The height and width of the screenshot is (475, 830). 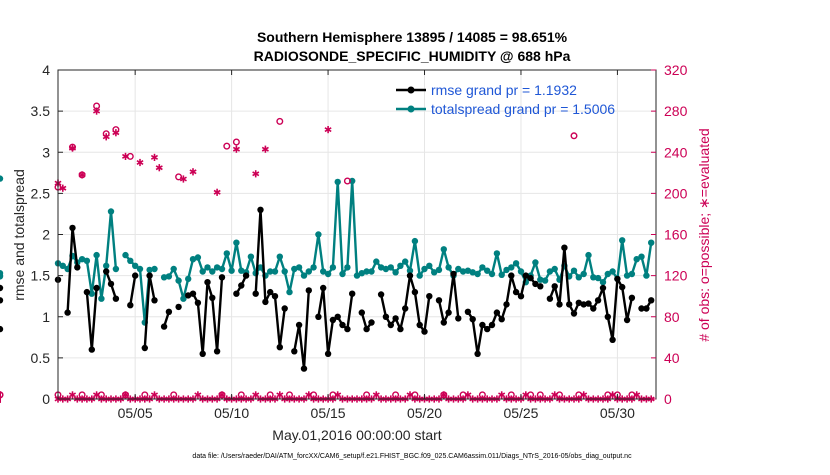 What do you see at coordinates (676, 152) in the screenshot?
I see `right-tick-label: 240` at bounding box center [676, 152].